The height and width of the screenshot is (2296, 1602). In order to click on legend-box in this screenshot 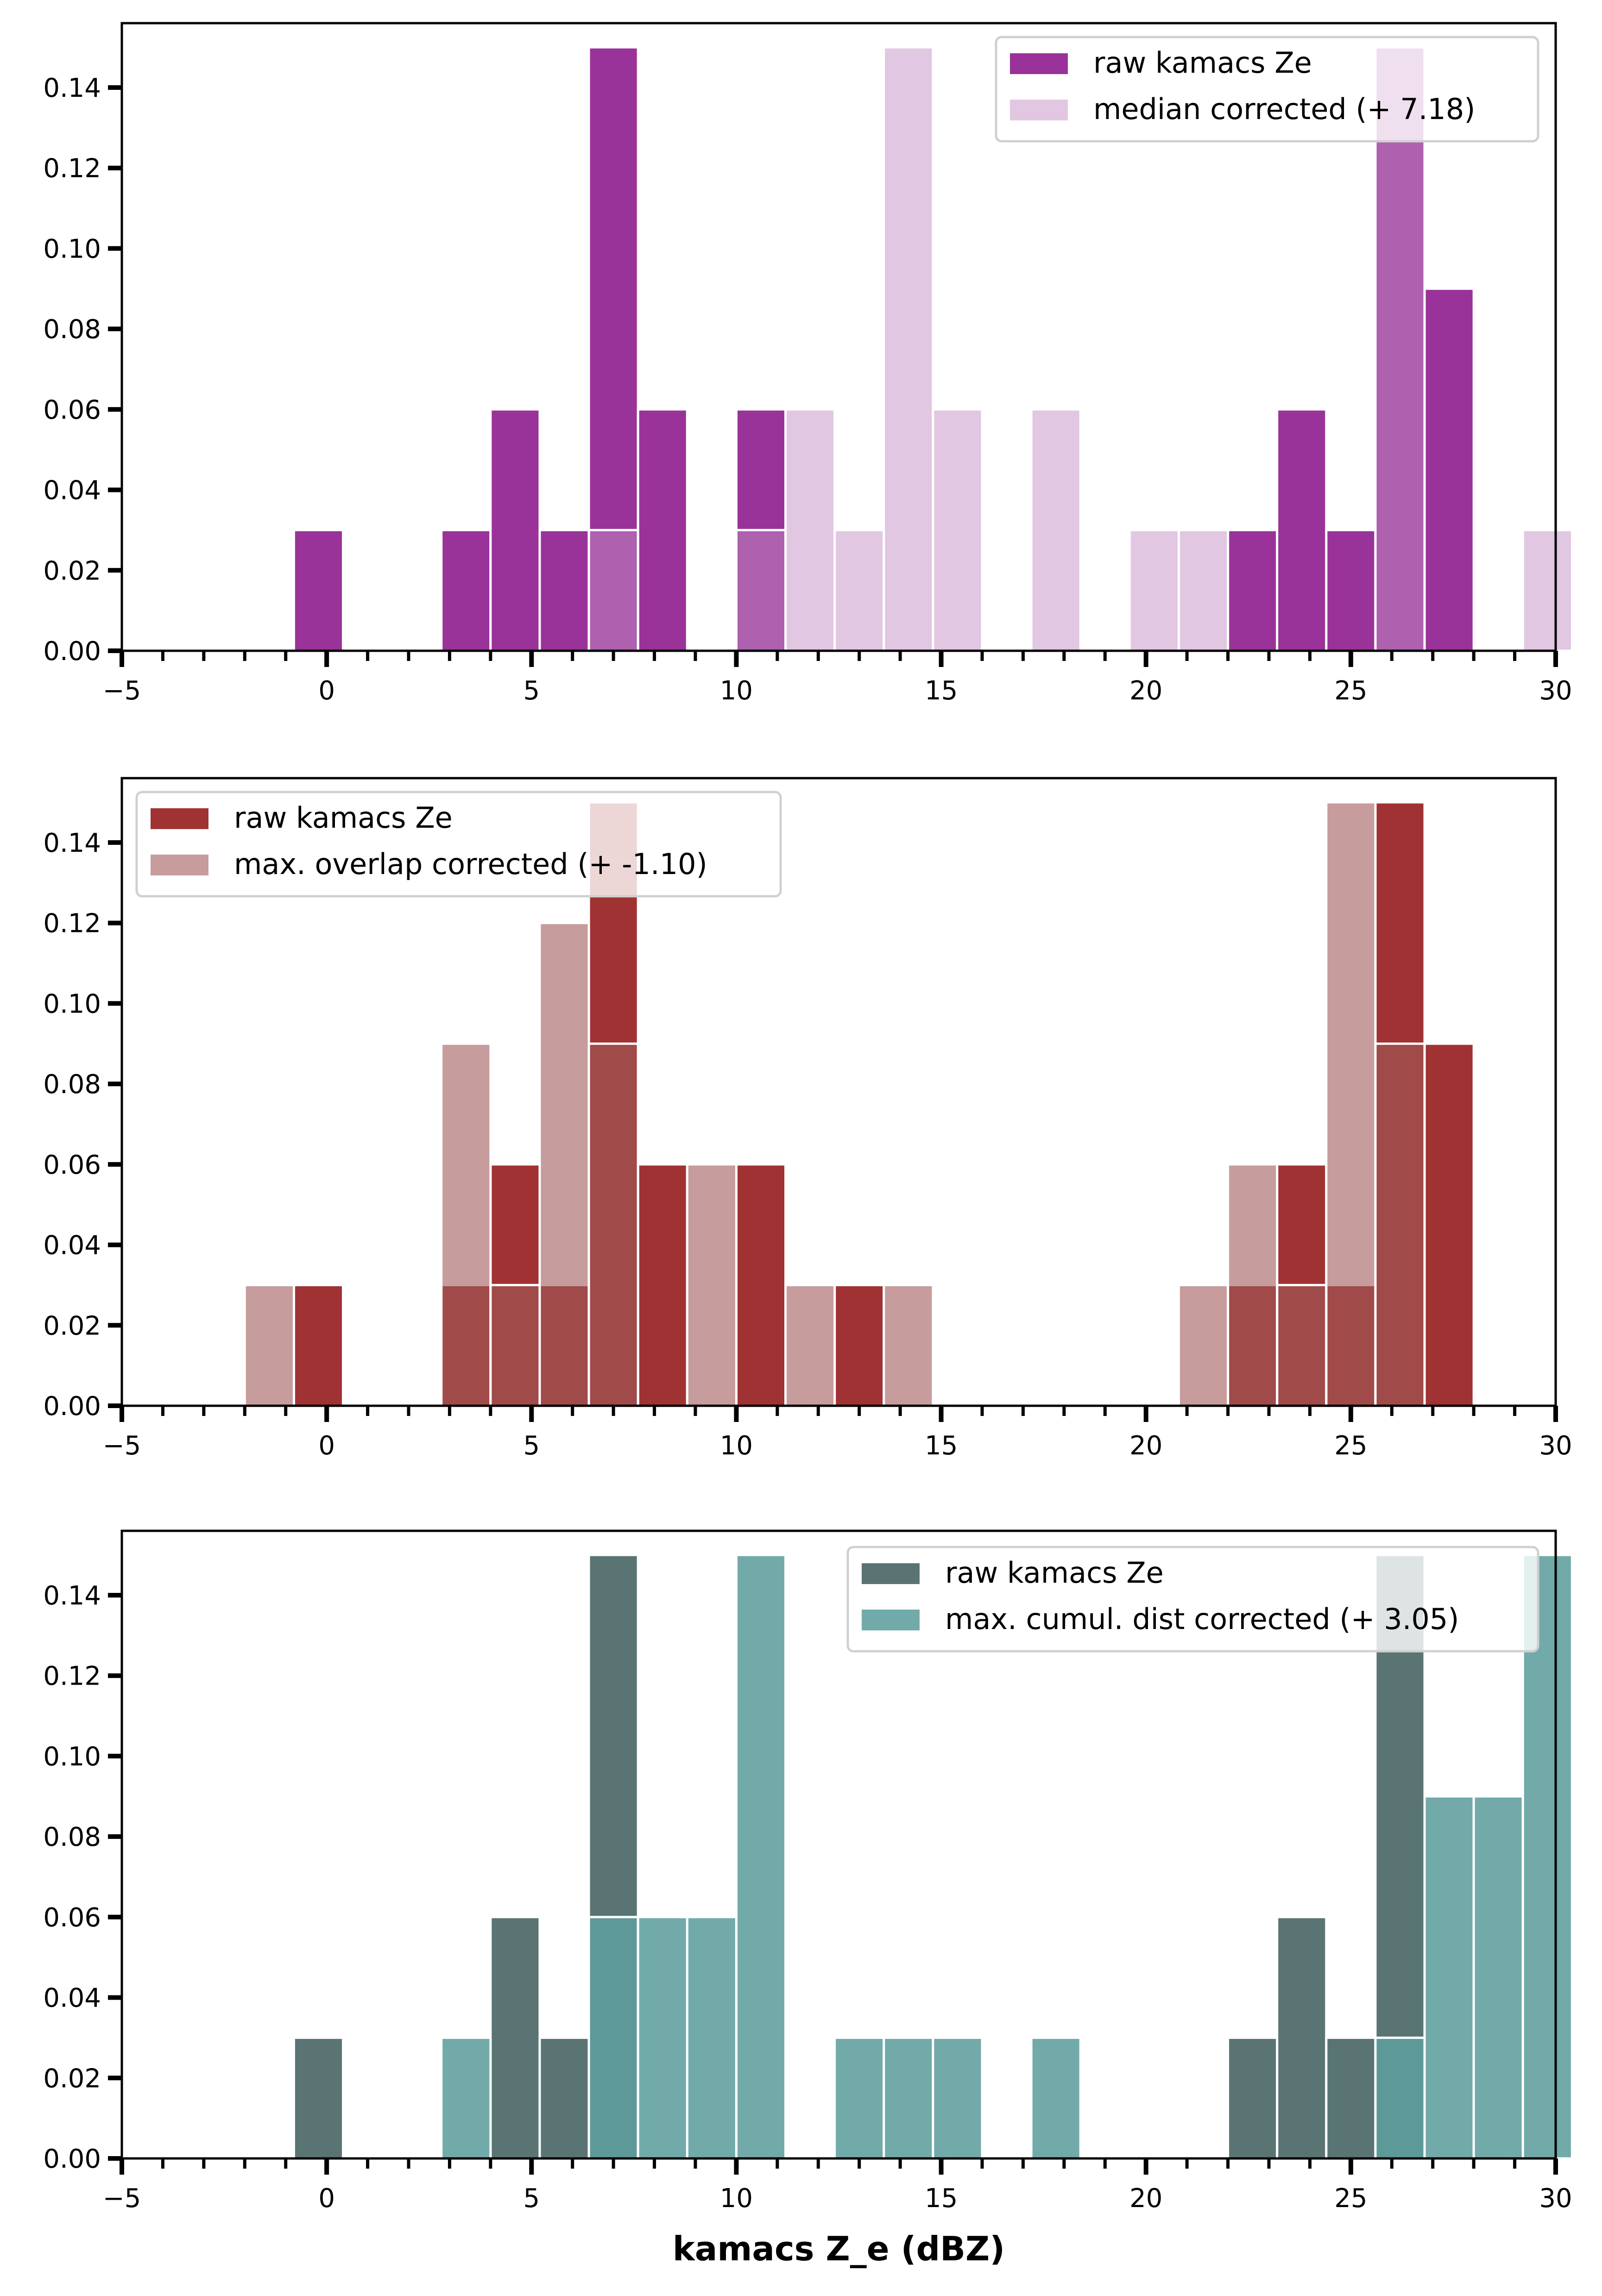, I will do `click(459, 844)`.